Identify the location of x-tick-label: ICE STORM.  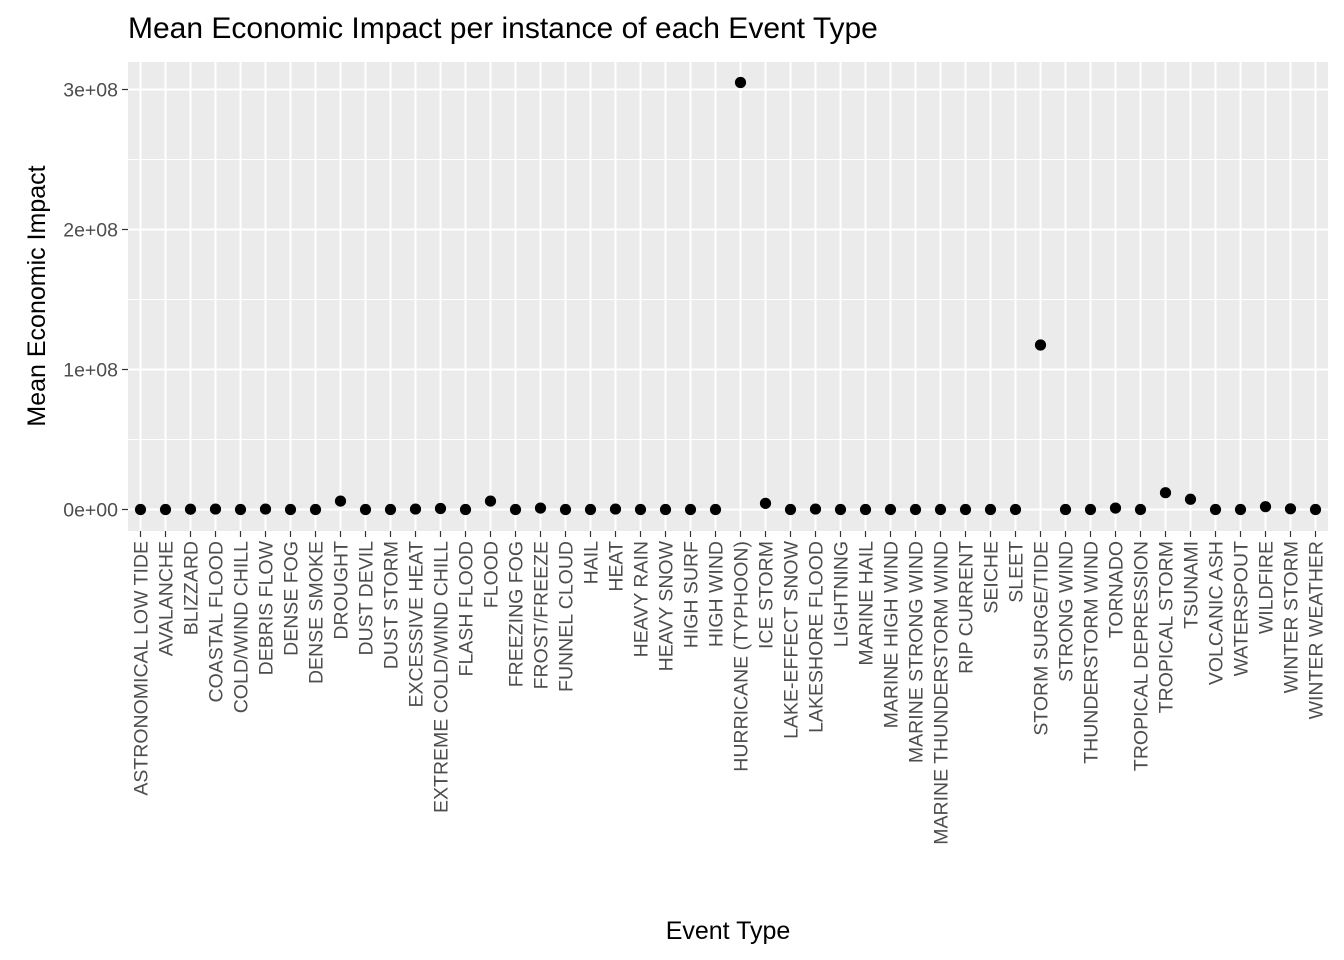
(767, 595).